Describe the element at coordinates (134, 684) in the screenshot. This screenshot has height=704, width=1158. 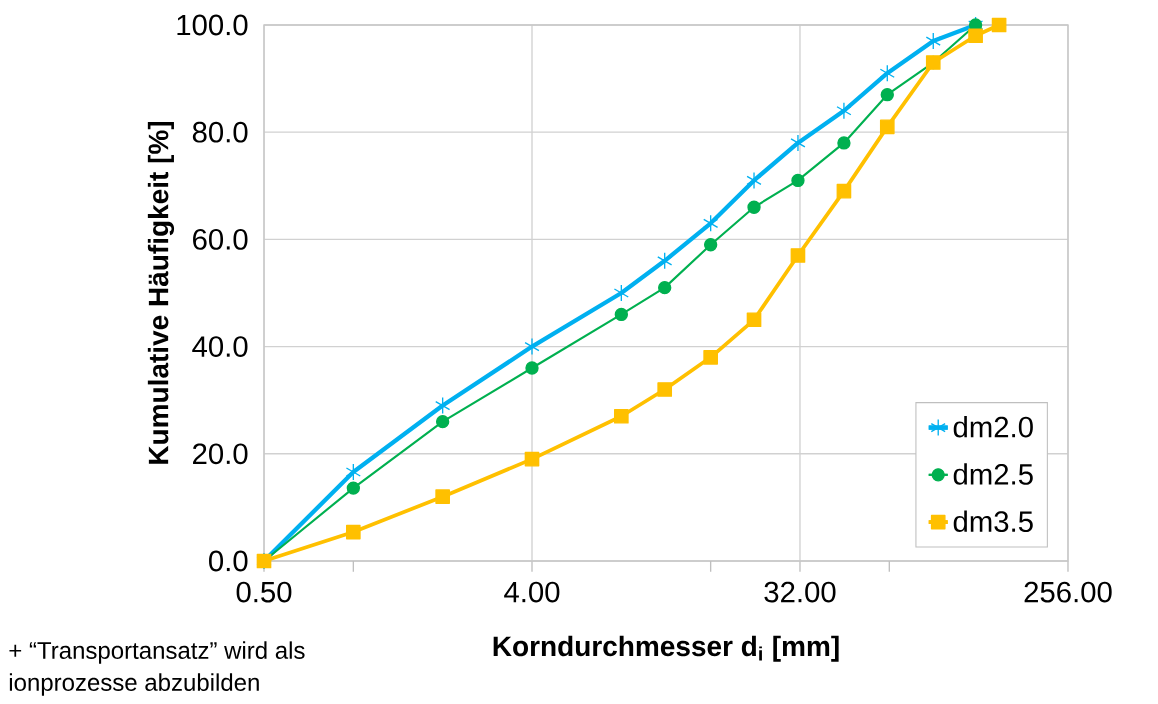
I see `text: ionprozesse abzubilden` at that location.